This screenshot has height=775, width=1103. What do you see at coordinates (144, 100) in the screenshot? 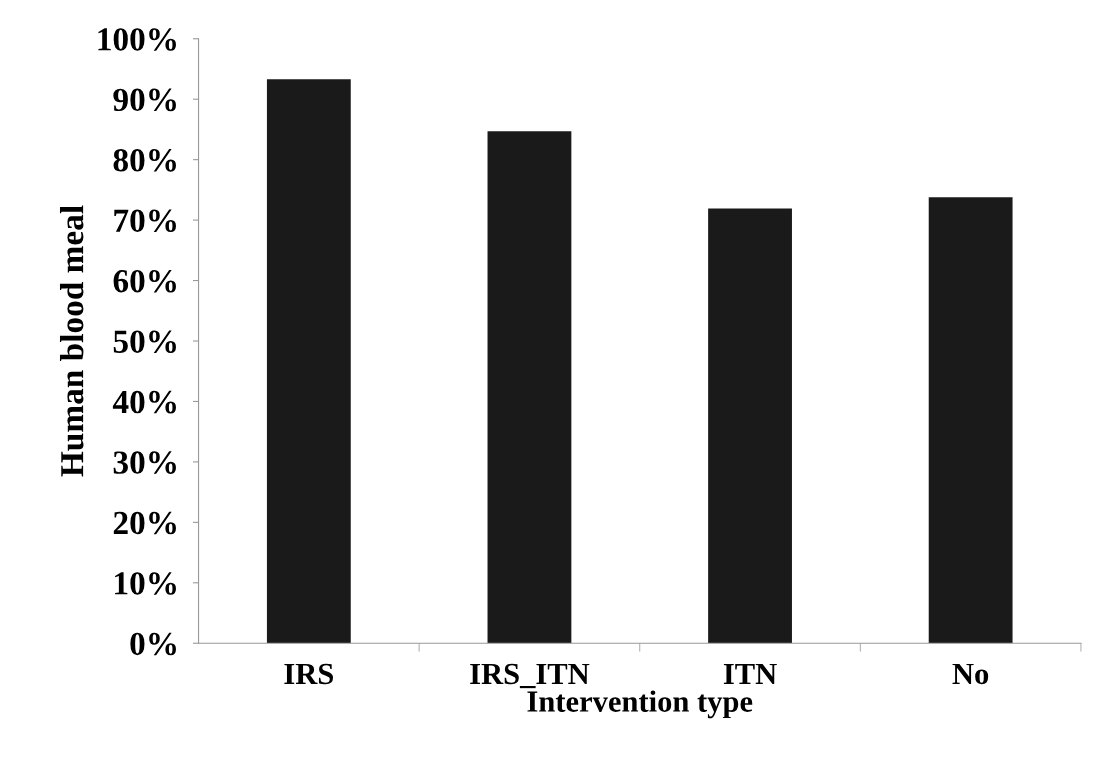
I see `y-tick-label: 90%` at bounding box center [144, 100].